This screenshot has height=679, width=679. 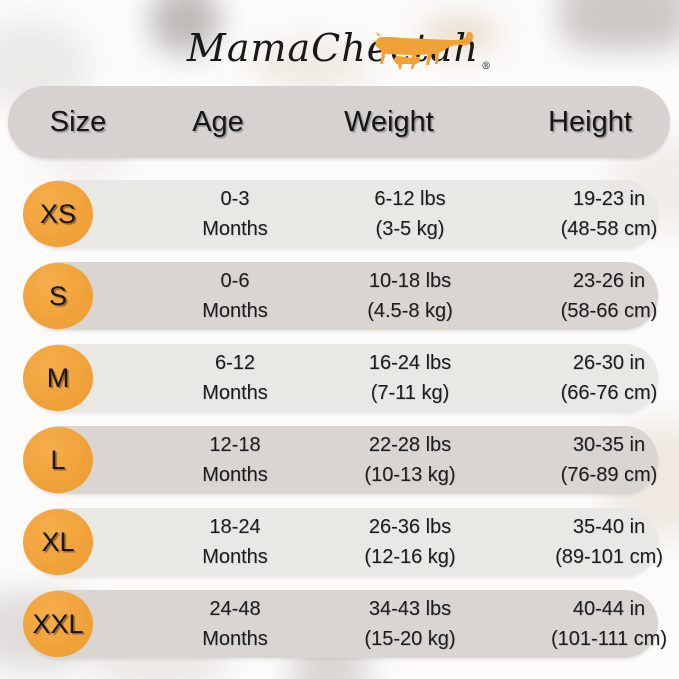 What do you see at coordinates (235, 460) in the screenshot?
I see `age-cell: 12-18 Months` at bounding box center [235, 460].